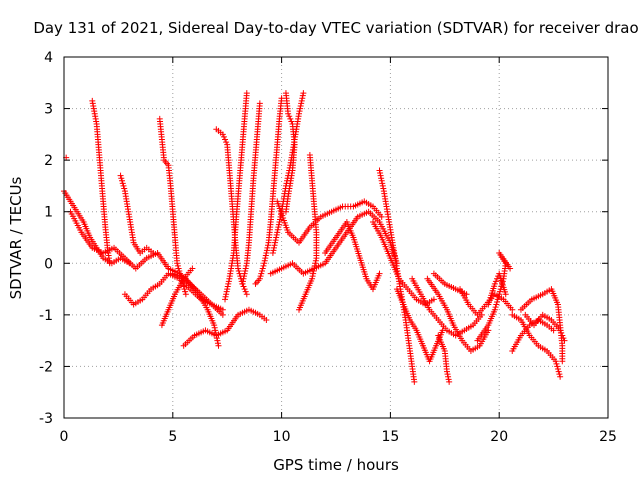 The image size is (640, 480). Describe the element at coordinates (390, 437) in the screenshot. I see `x-tick-label: 15` at that location.